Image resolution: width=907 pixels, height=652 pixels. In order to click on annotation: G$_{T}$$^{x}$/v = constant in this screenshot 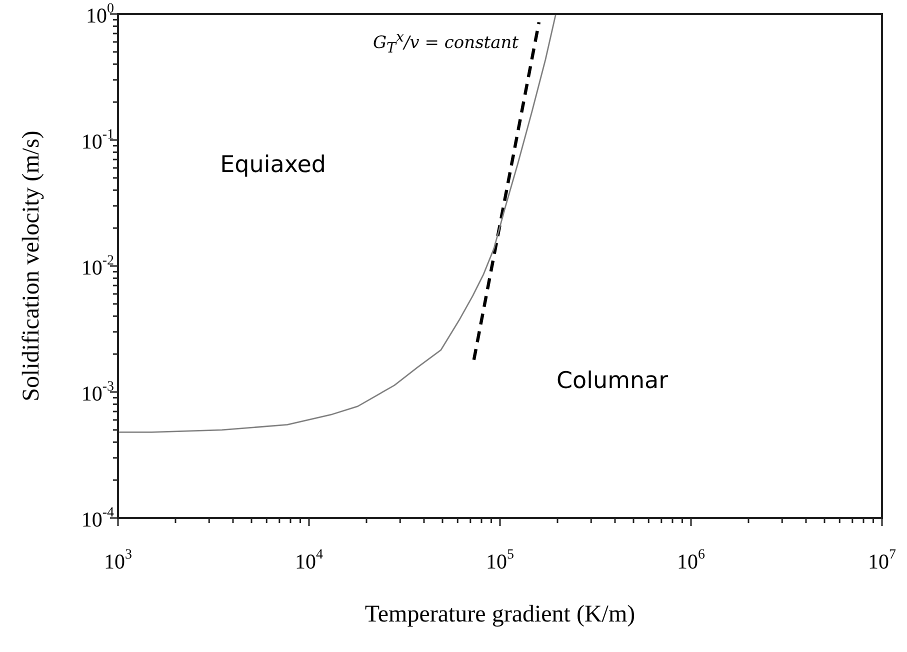, I will do `click(445, 42)`.